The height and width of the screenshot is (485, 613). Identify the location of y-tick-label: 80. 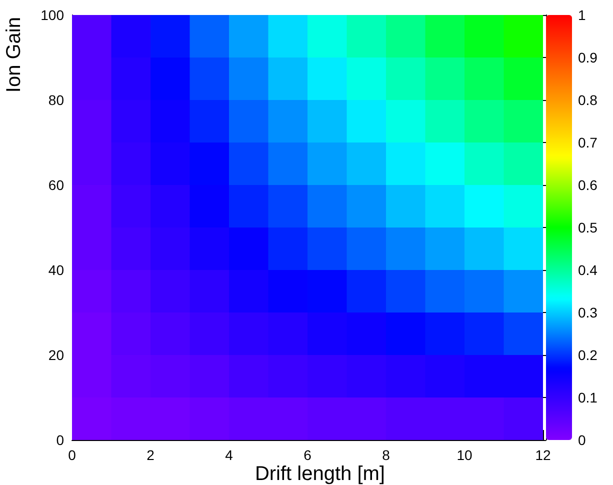
(56, 100).